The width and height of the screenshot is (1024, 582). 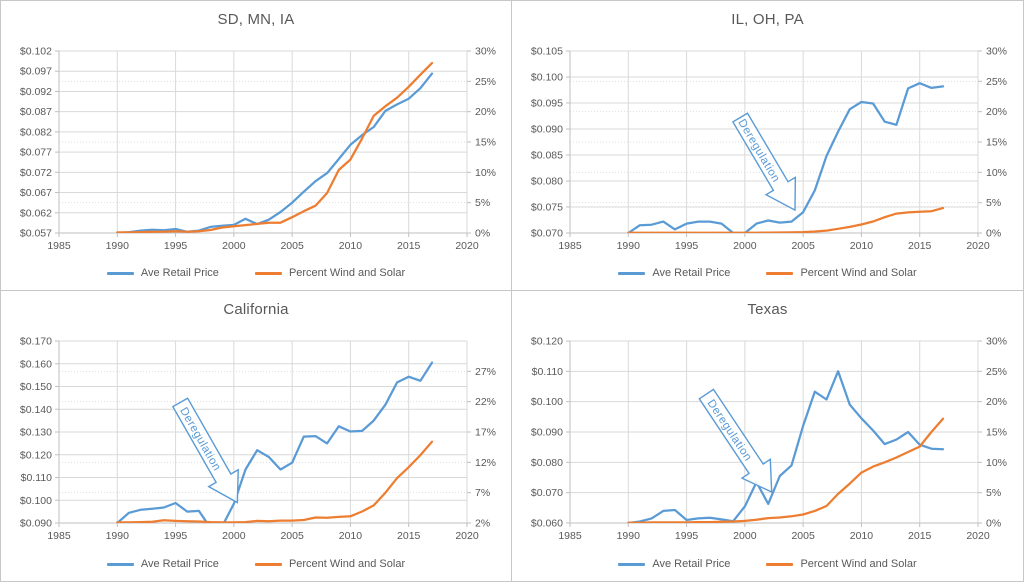 What do you see at coordinates (547, 130) in the screenshot?
I see `y-left-tick-label: $0.090` at bounding box center [547, 130].